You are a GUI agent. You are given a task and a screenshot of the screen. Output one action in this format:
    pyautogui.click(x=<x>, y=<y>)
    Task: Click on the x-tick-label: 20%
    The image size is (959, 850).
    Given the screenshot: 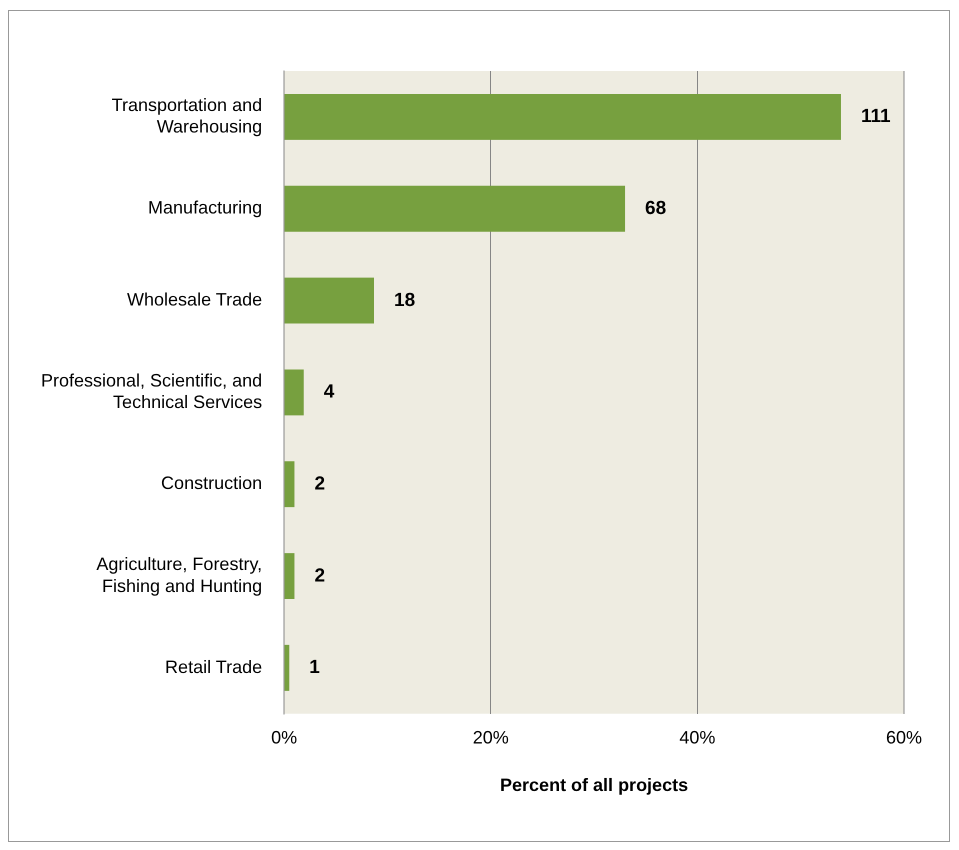 What is the action you would take?
    pyautogui.click(x=490, y=738)
    